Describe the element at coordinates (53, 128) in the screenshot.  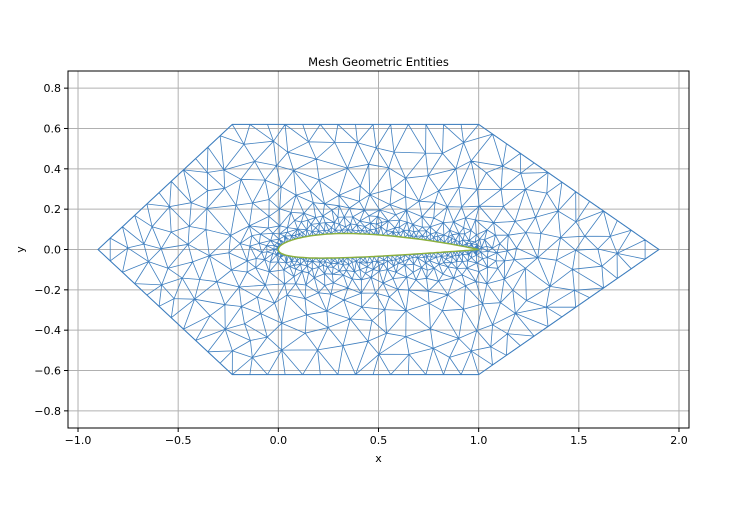
I see `y-tick-label: 0.6` at that location.